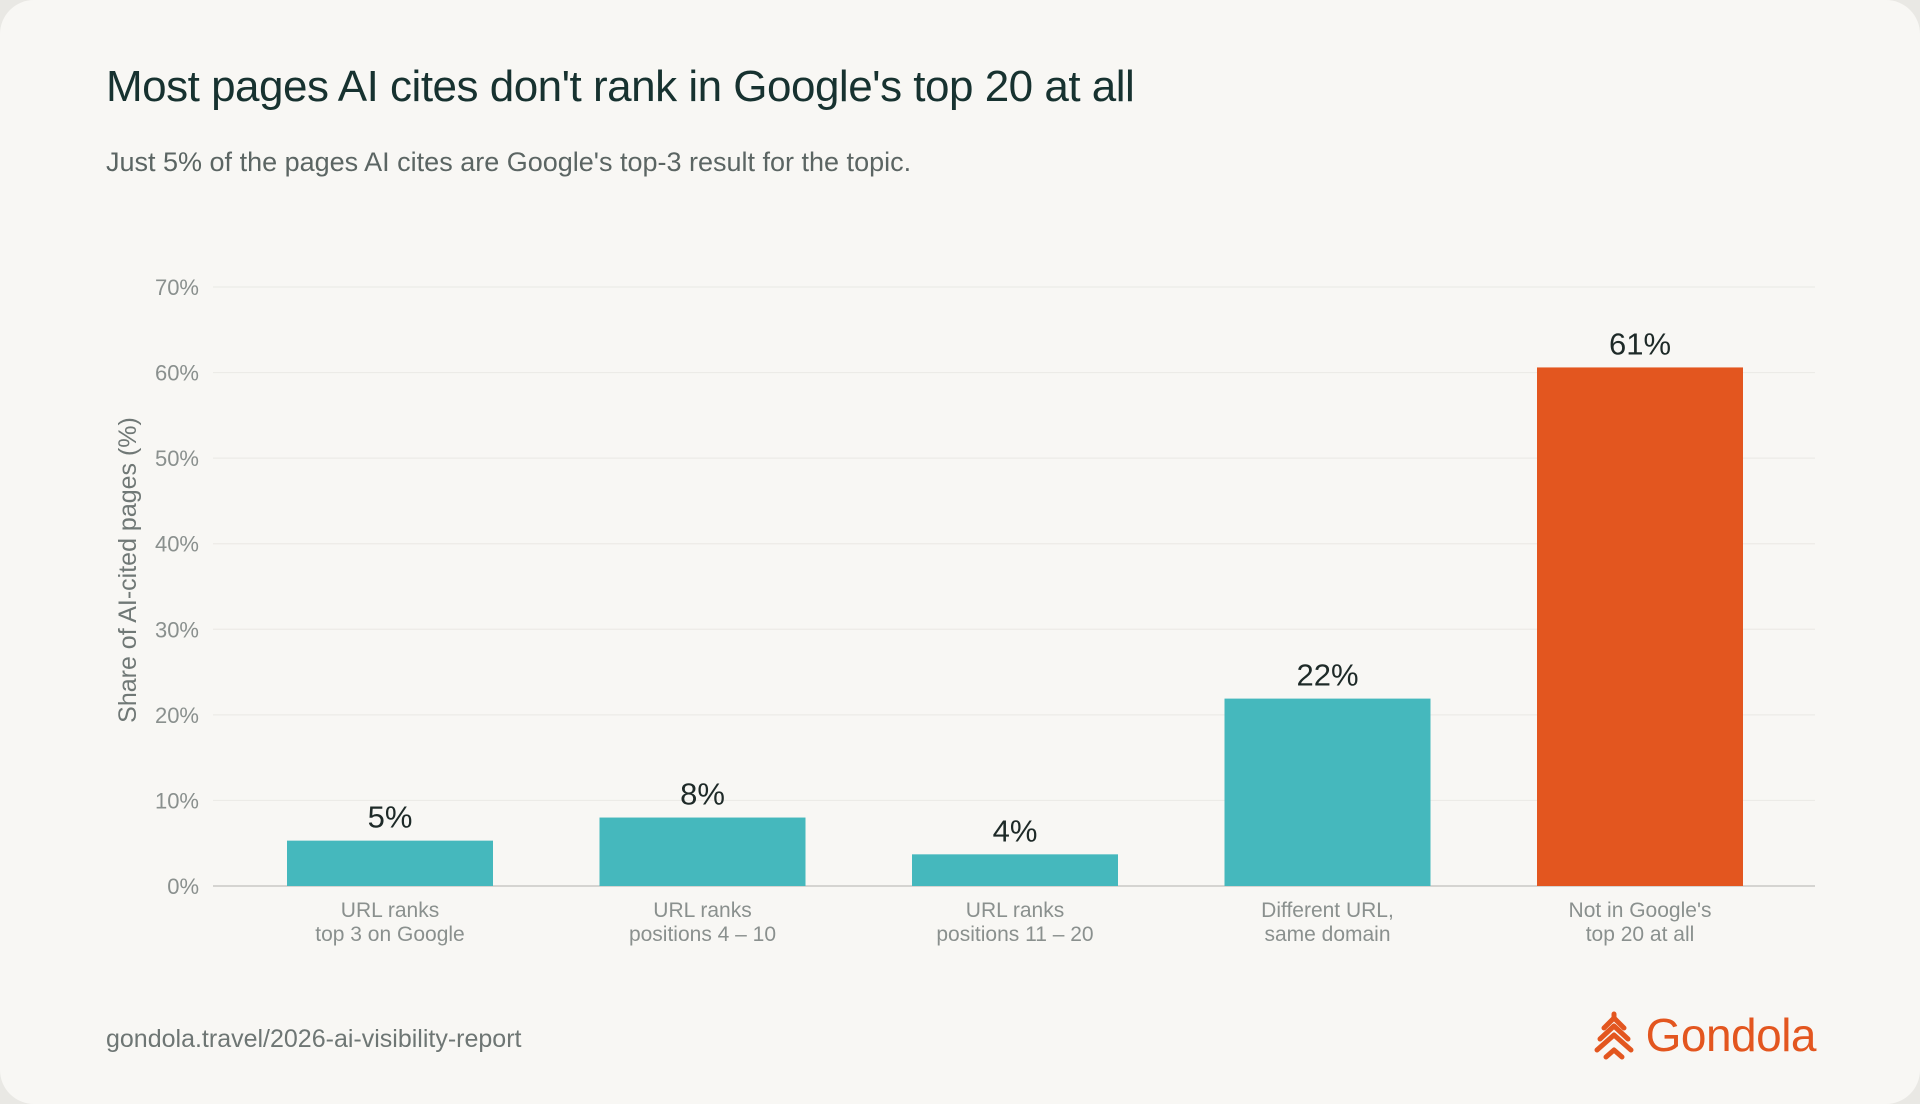  What do you see at coordinates (1640, 343) in the screenshot?
I see `bar-value-label: 61%` at bounding box center [1640, 343].